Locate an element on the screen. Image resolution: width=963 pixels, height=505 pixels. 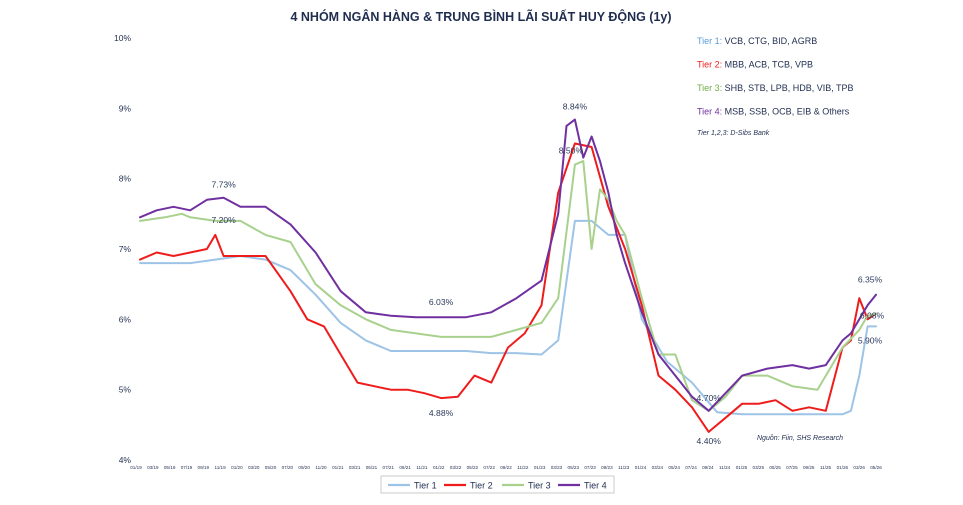
y-tick-label: 8% is located at coordinates (125, 179).